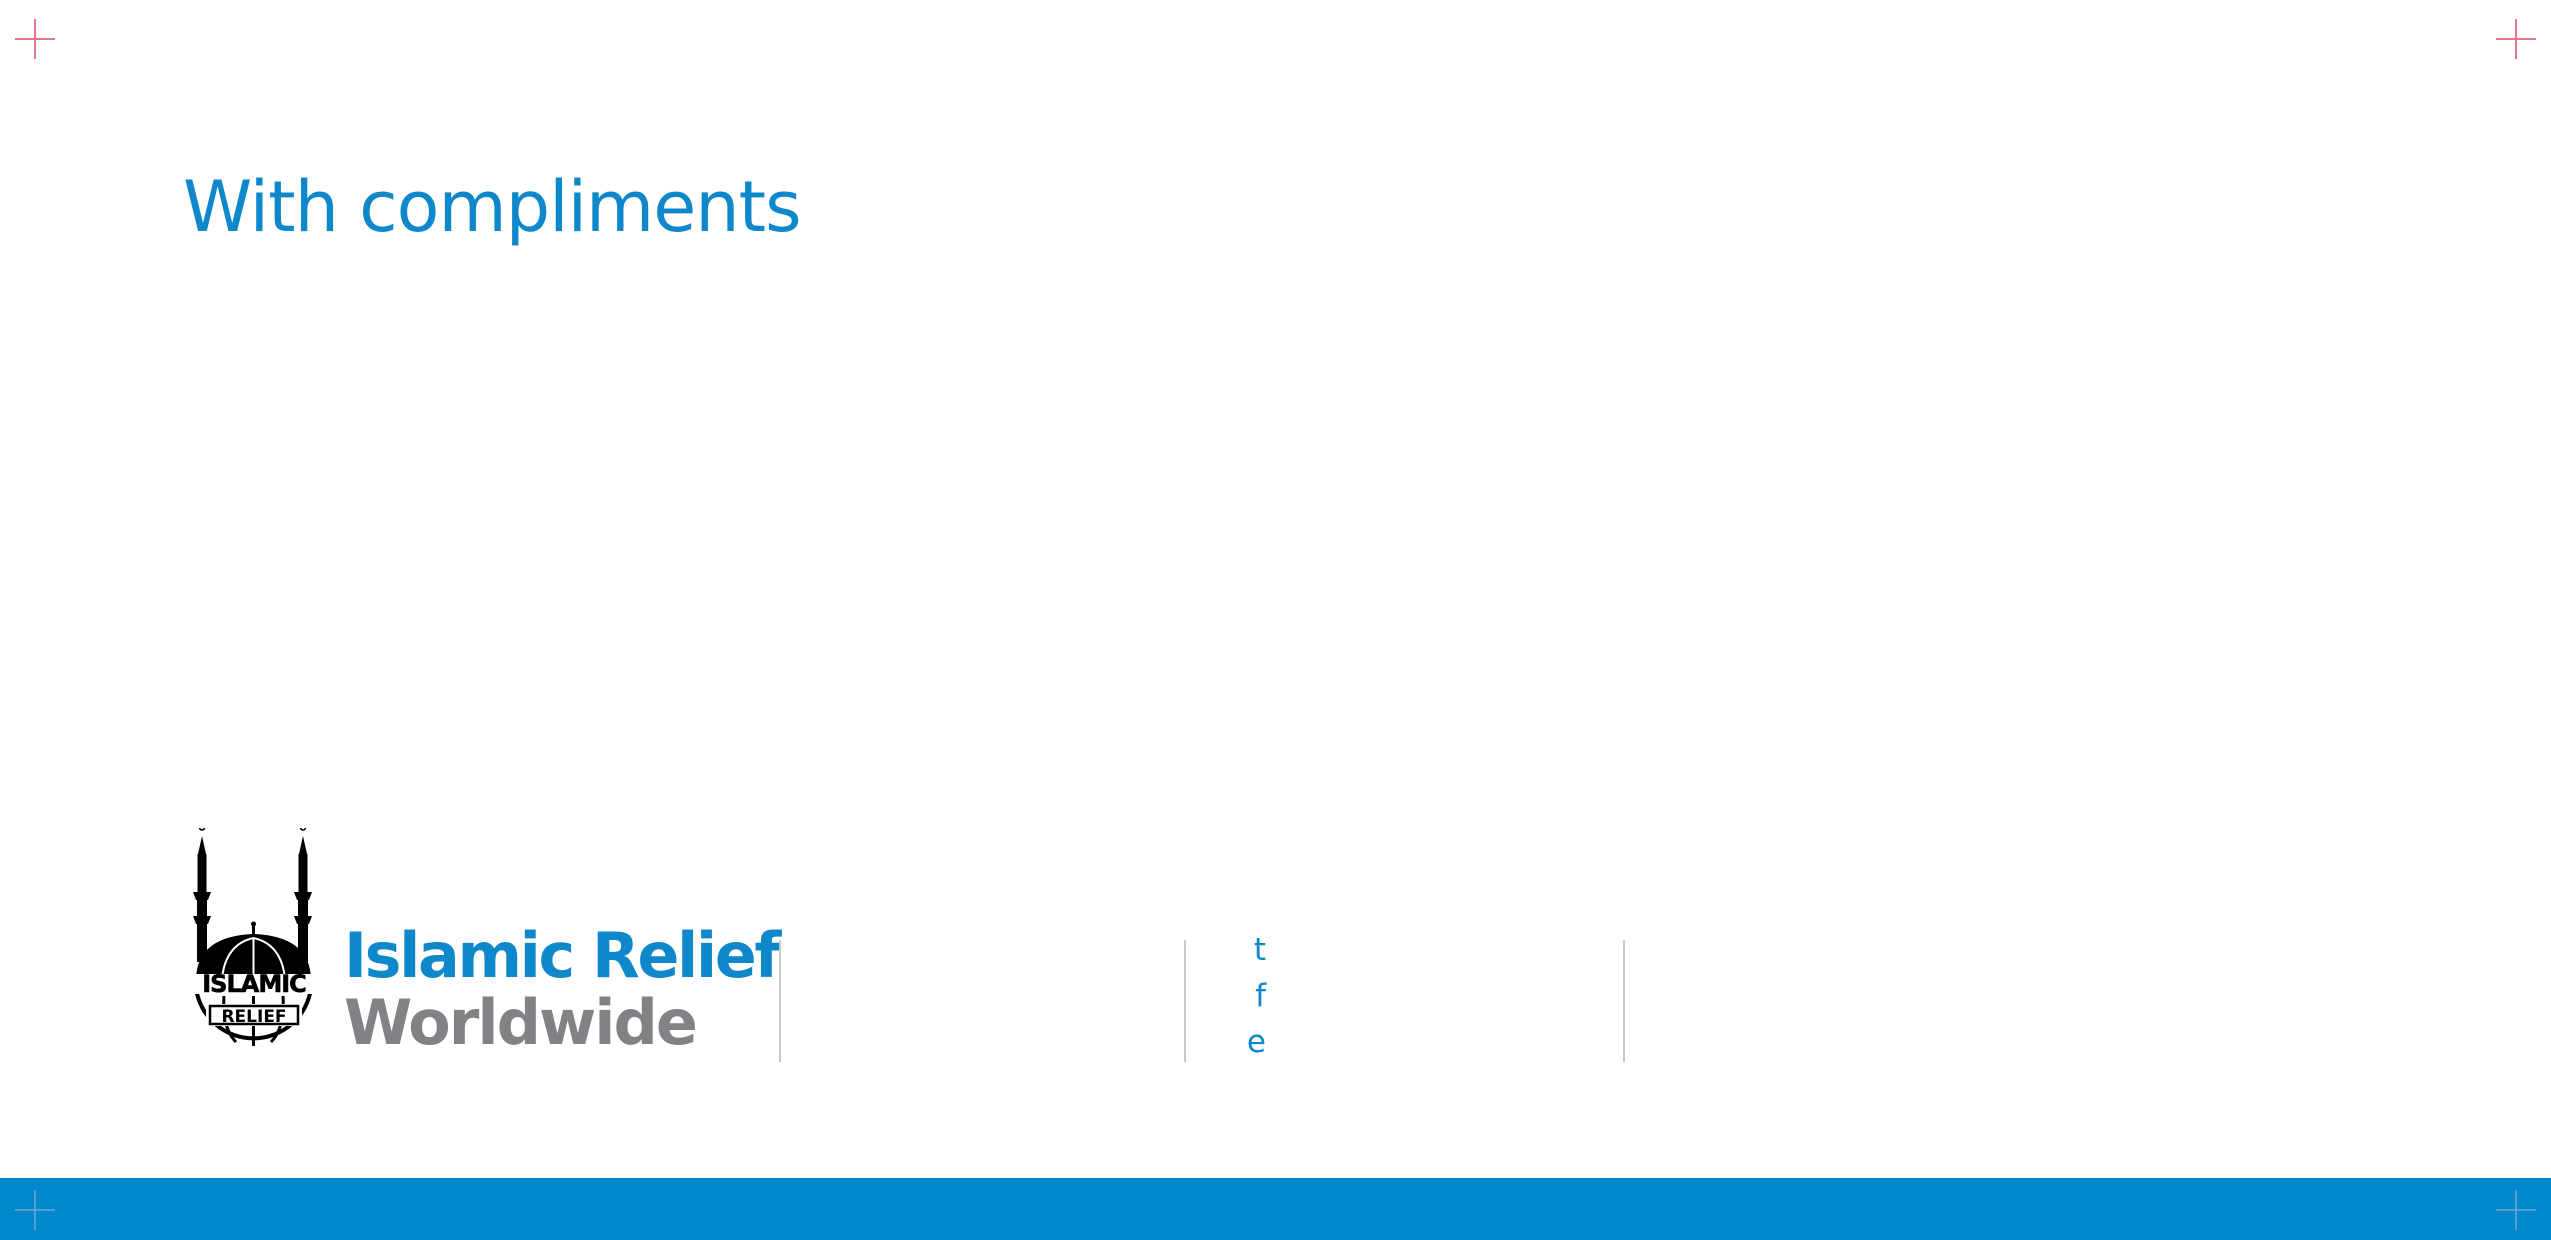 The height and width of the screenshot is (1240, 2551). What do you see at coordinates (1259, 950) in the screenshot?
I see `contact-label-telephone: t` at bounding box center [1259, 950].